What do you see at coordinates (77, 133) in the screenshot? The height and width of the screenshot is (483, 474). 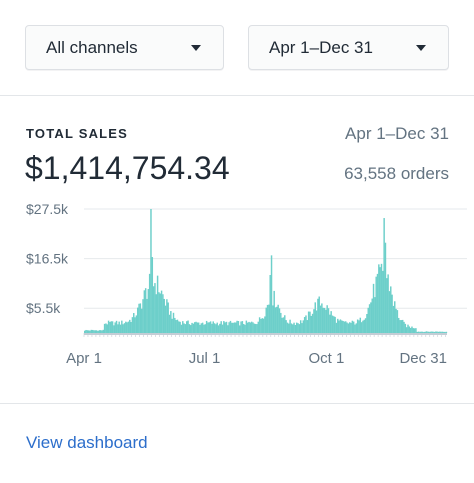 I see `kpi-title: TOTAL SALES` at bounding box center [77, 133].